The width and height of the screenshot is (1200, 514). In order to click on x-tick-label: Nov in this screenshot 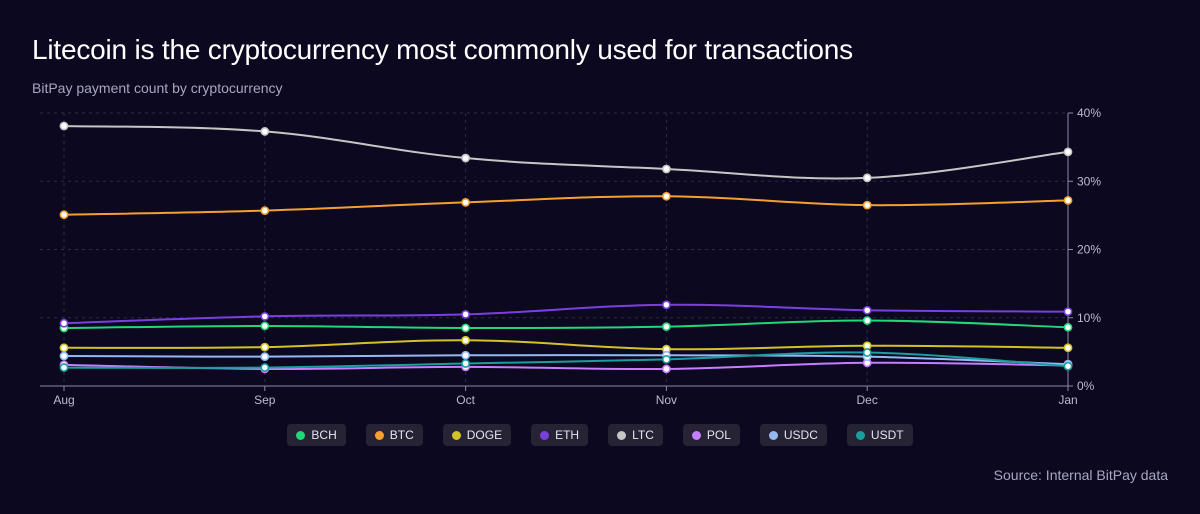, I will do `click(666, 400)`.